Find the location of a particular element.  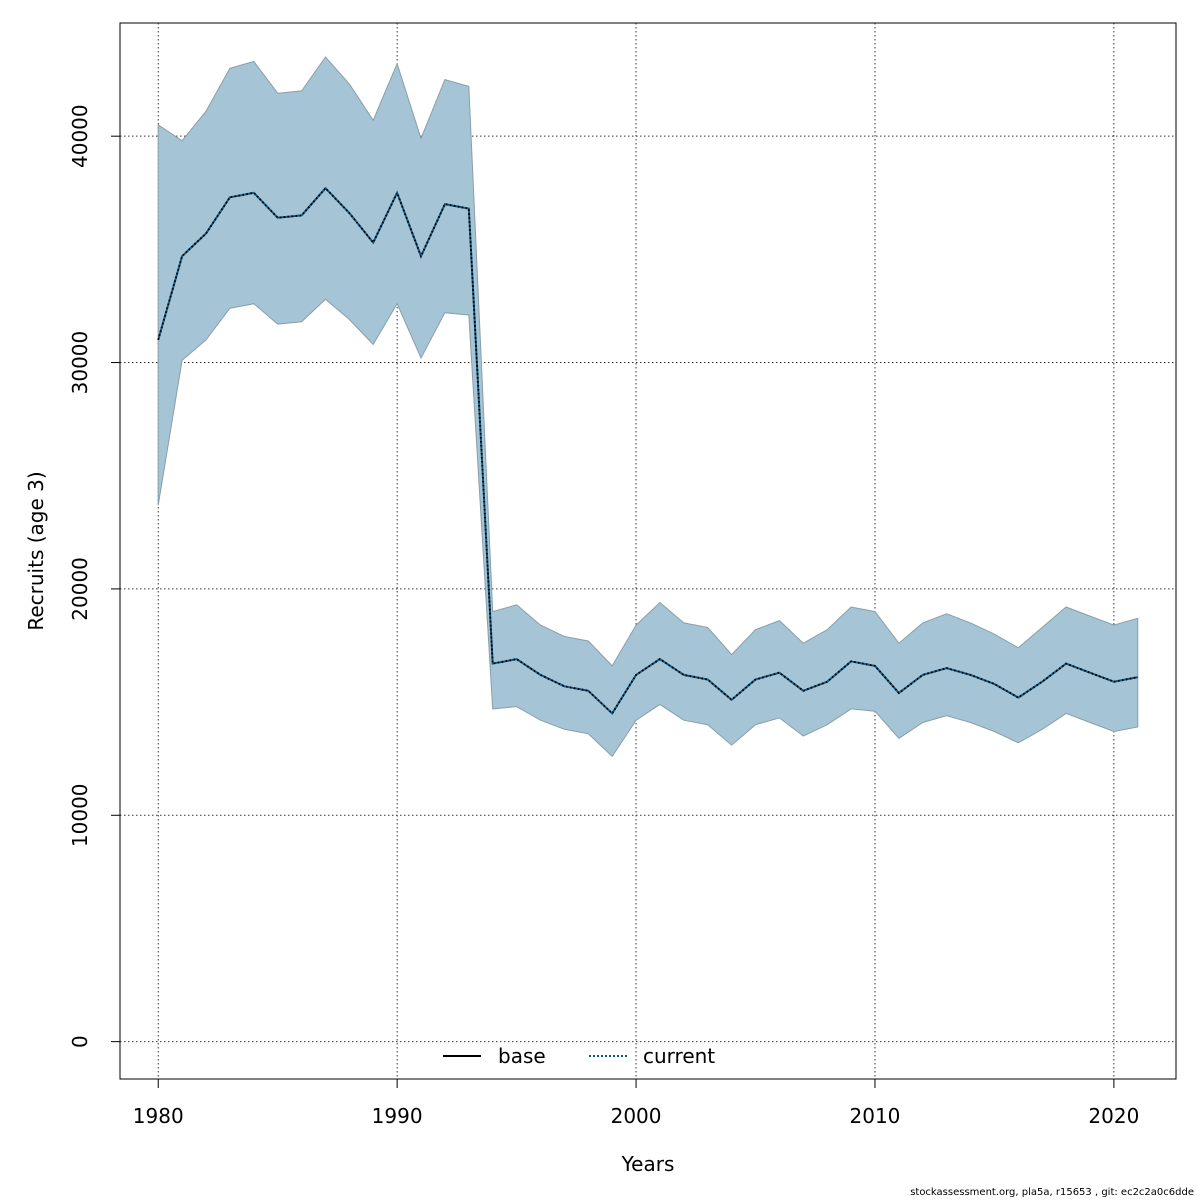

y-axis-label: Recruits (age 3) is located at coordinates (36, 550).